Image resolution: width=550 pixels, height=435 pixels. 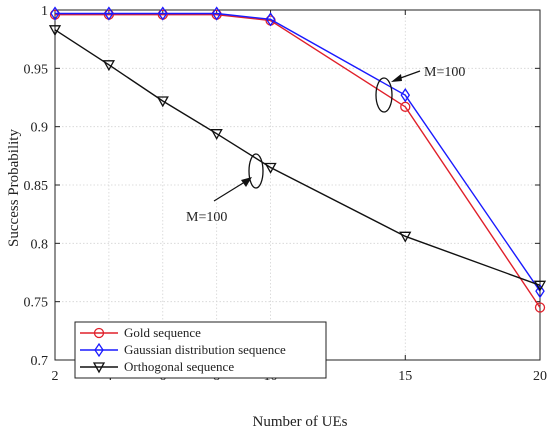 What do you see at coordinates (44, 11) in the screenshot?
I see `y-tick-label: 1` at bounding box center [44, 11].